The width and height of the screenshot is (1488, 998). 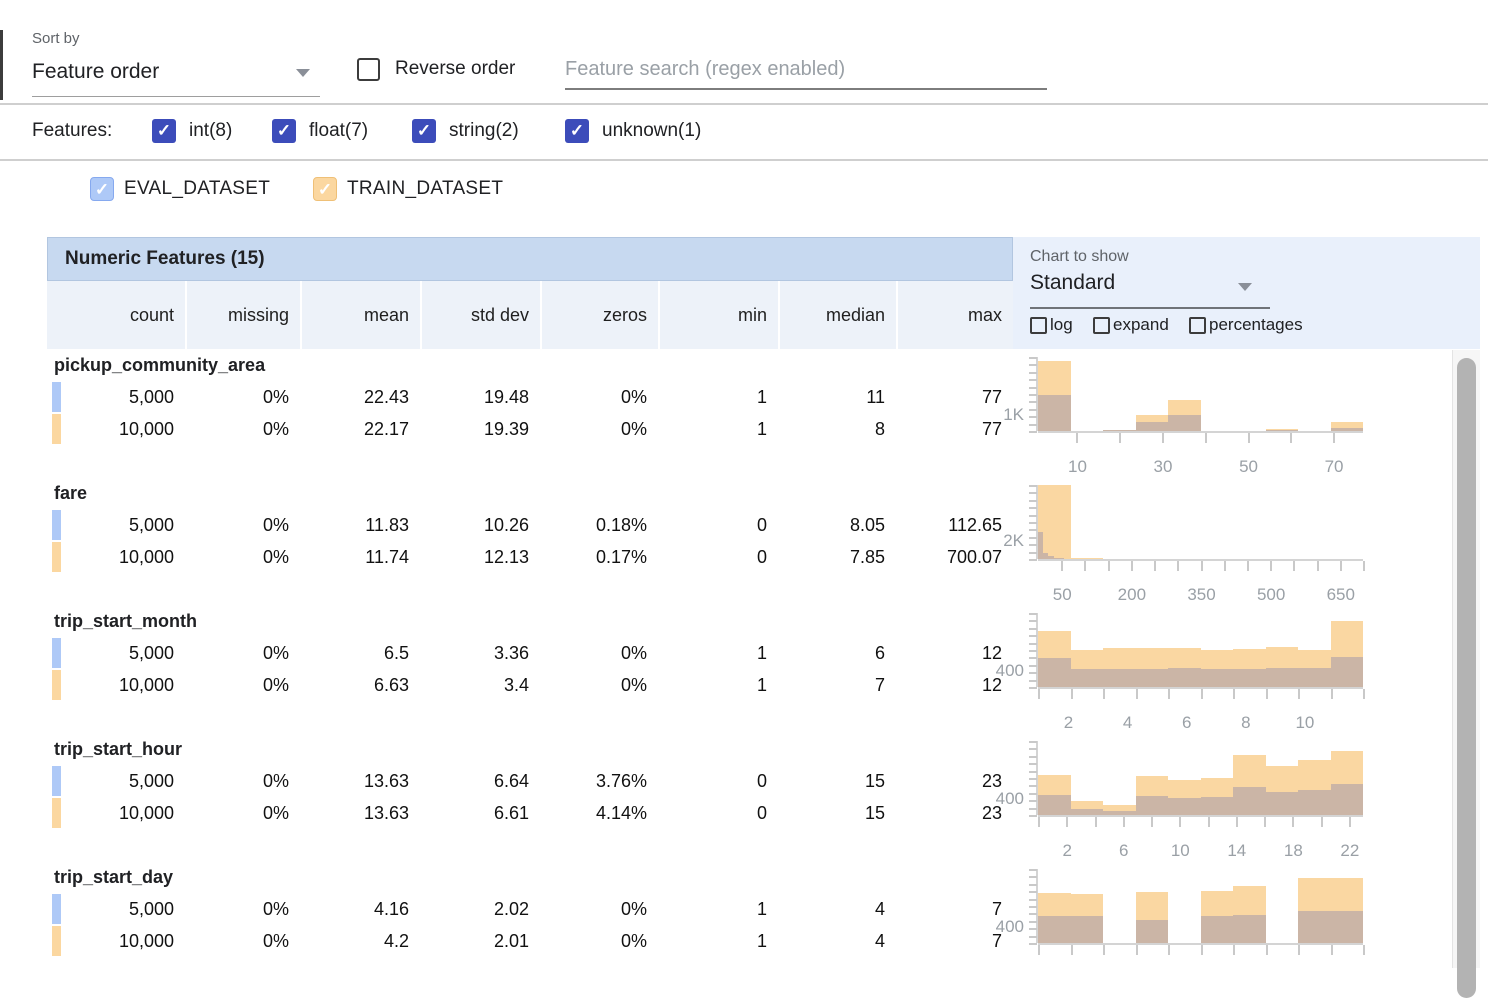 I want to click on scrollbar-thumb, so click(x=1466, y=678).